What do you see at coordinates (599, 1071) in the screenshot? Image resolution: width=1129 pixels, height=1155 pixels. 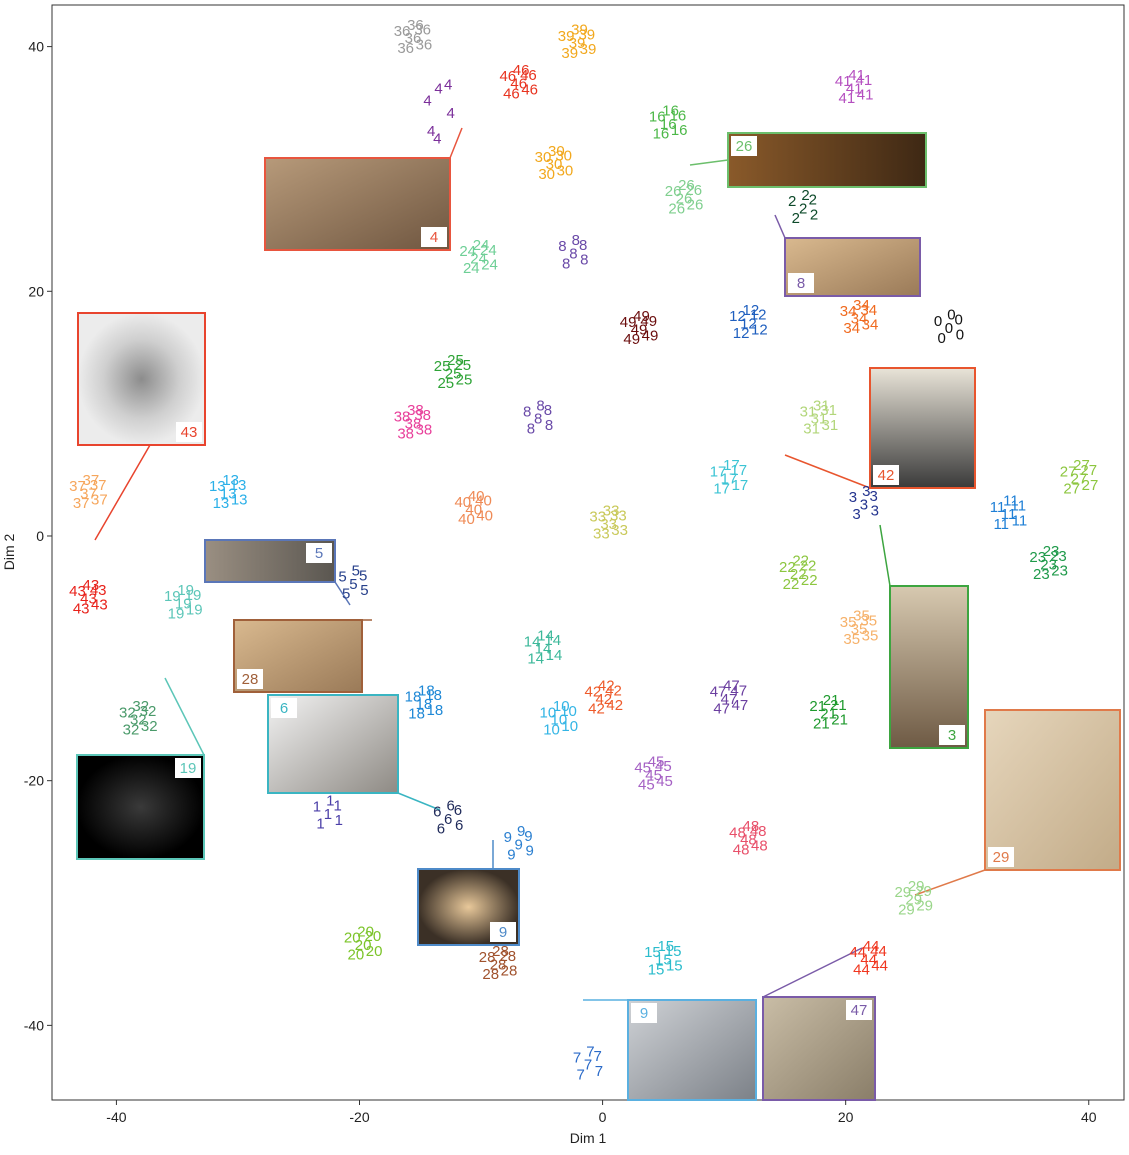 I see `point-label: 7` at bounding box center [599, 1071].